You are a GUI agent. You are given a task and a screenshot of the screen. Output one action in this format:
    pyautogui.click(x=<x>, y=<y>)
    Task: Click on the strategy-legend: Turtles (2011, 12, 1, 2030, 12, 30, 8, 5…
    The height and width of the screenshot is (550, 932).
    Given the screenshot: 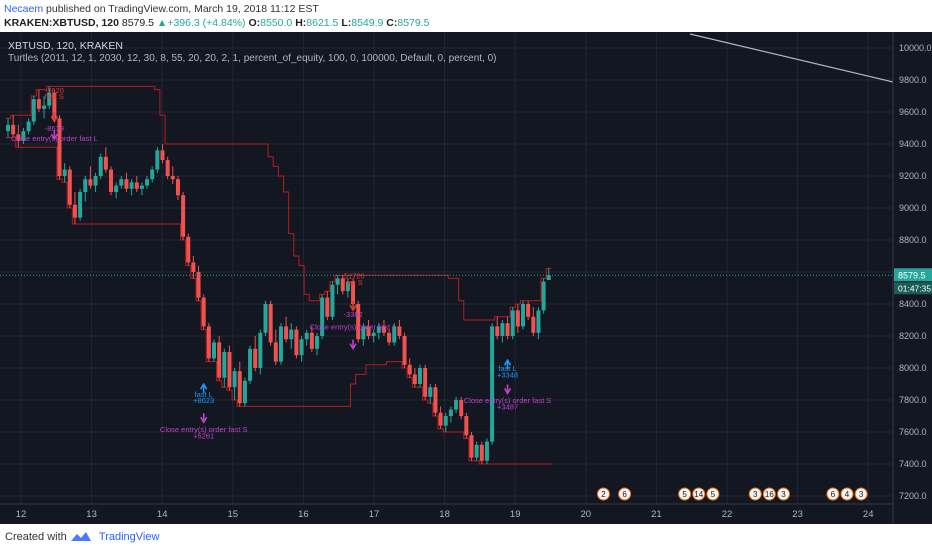 What is the action you would take?
    pyautogui.click(x=252, y=58)
    